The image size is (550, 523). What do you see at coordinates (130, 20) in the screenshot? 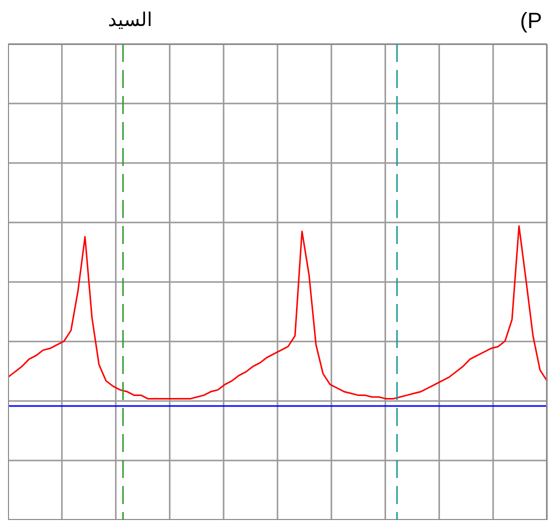
I see `chart-title: السيد` at bounding box center [130, 20].